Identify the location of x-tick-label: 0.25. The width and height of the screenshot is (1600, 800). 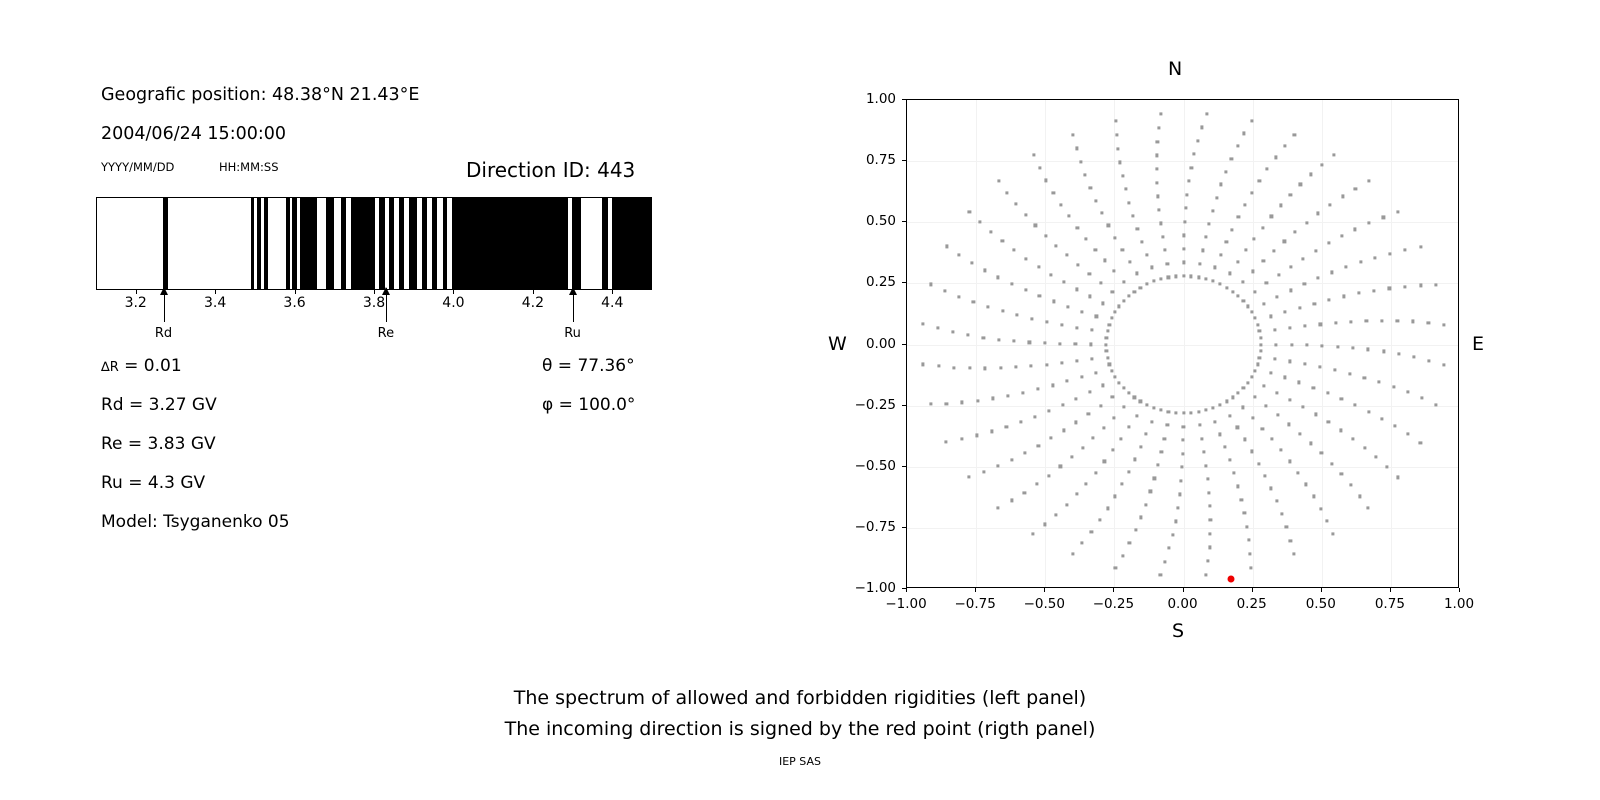
(1251, 604).